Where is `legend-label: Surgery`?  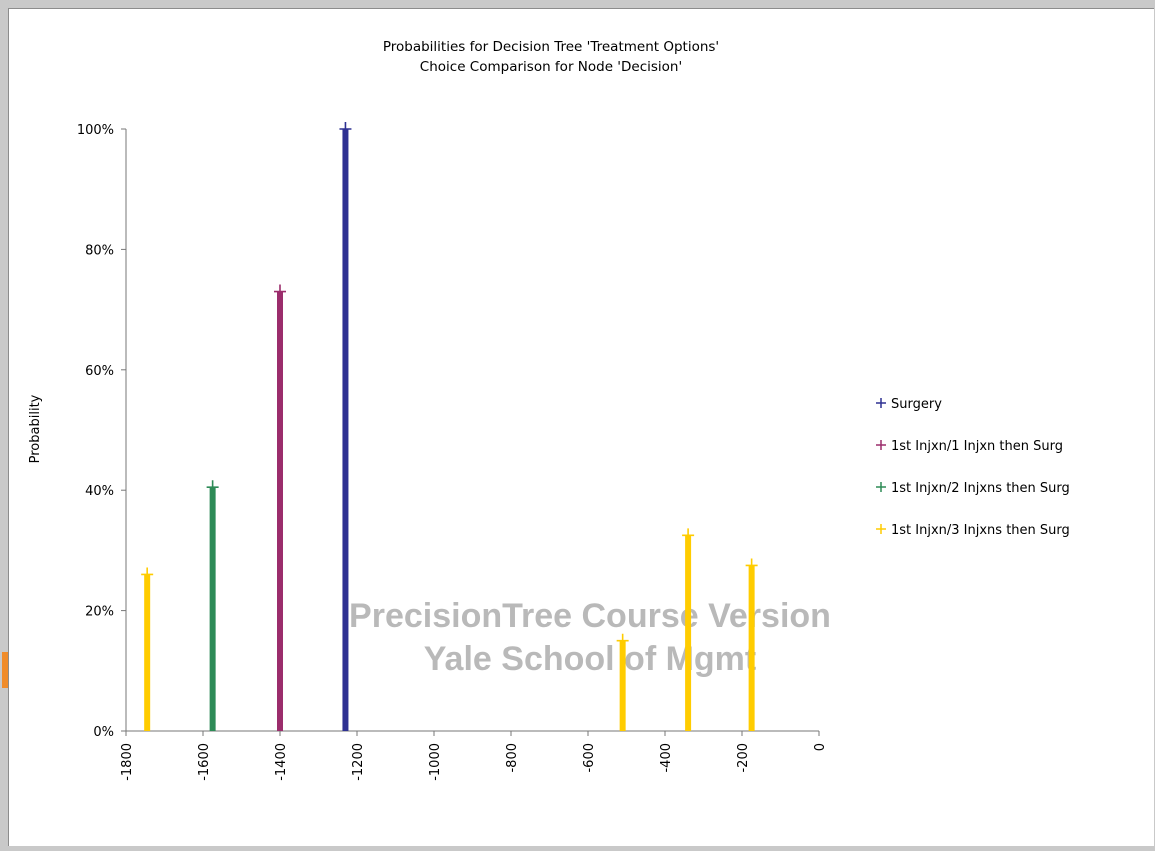
legend-label: Surgery is located at coordinates (916, 404).